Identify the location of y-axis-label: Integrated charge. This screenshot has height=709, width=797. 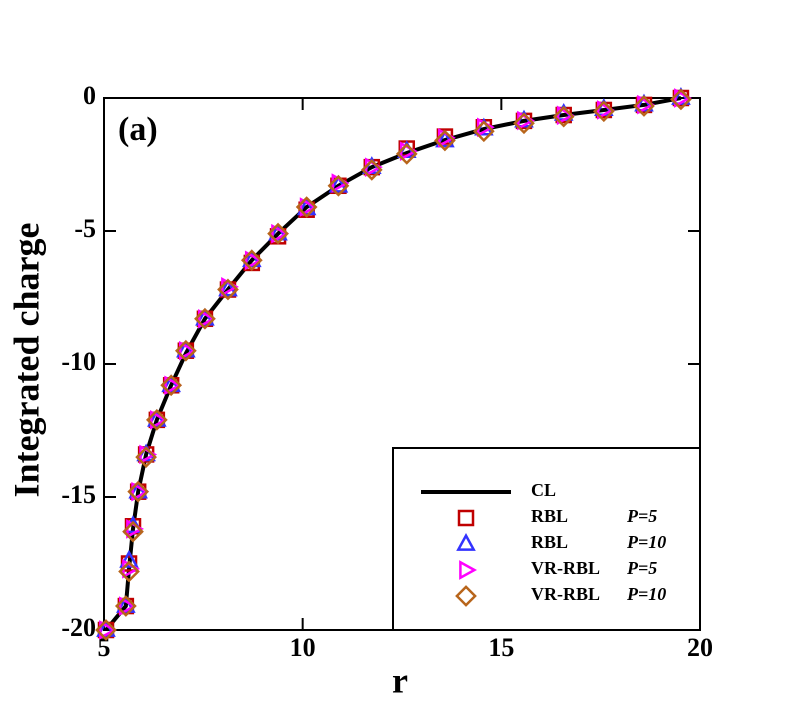
(26, 360).